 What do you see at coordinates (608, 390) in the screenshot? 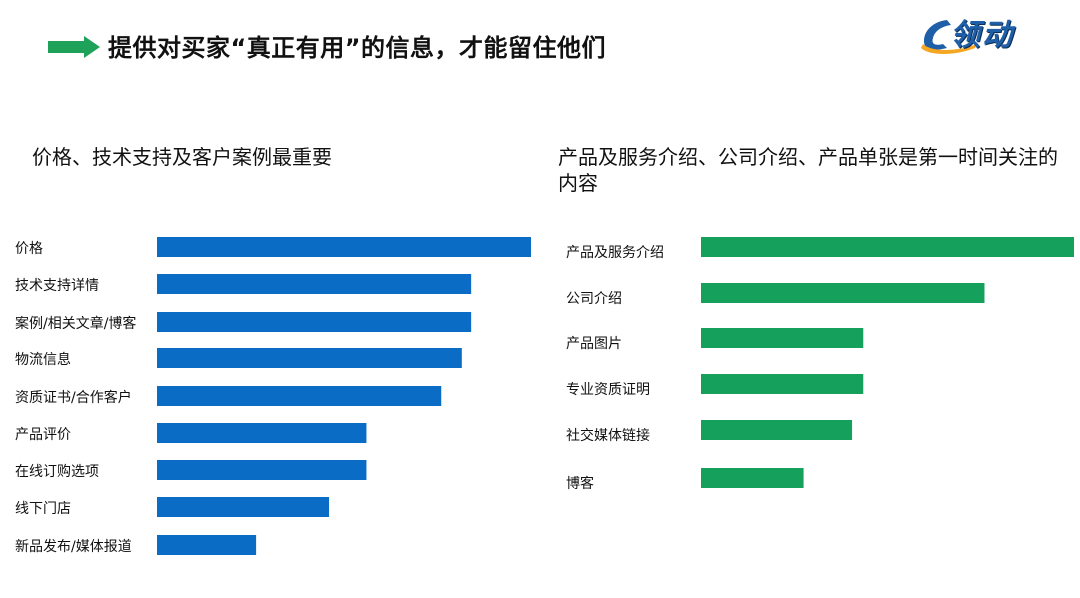
I see `category-label: 专业资质证明` at bounding box center [608, 390].